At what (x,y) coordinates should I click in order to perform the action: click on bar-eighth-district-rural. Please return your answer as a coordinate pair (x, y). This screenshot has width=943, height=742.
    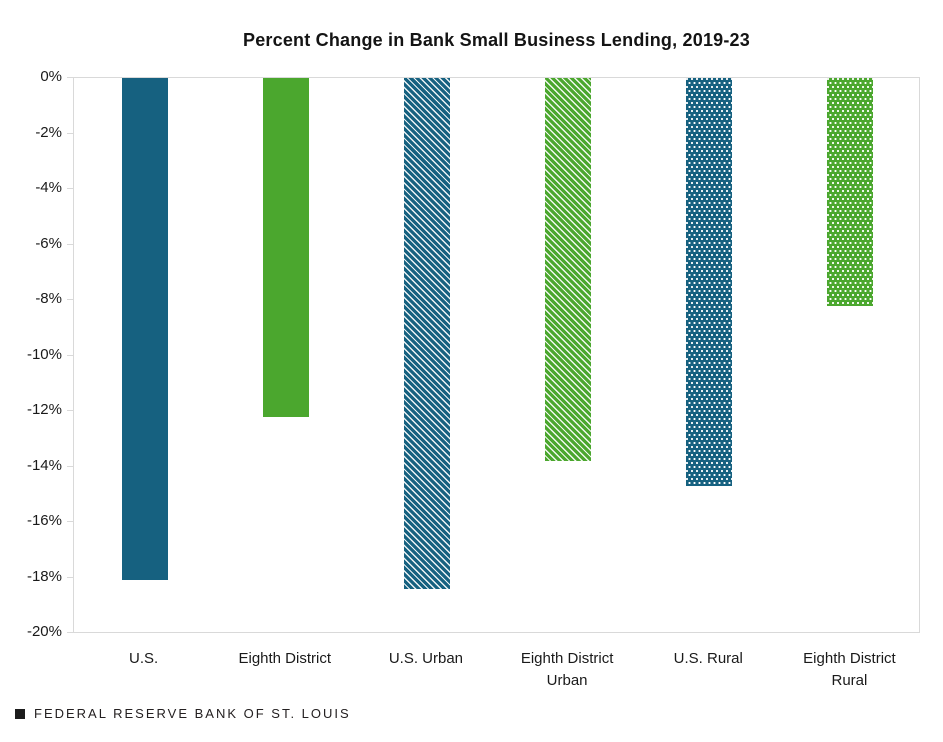
    Looking at the image, I should click on (850, 192).